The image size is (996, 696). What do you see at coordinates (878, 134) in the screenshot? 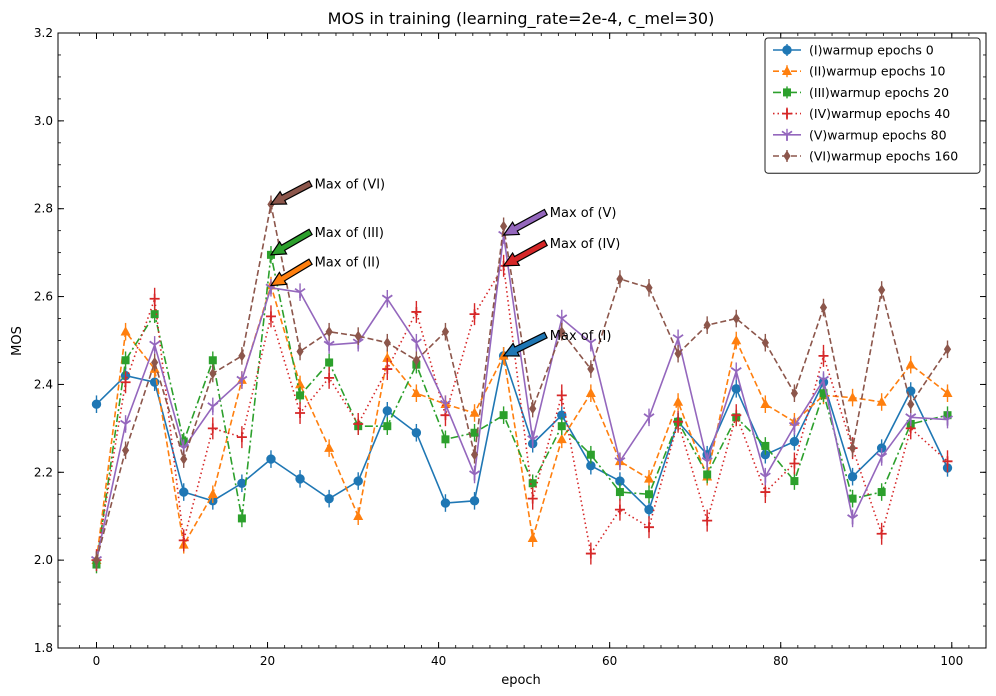
I see `legend-label: (V)warmup epochs 80` at bounding box center [878, 134].